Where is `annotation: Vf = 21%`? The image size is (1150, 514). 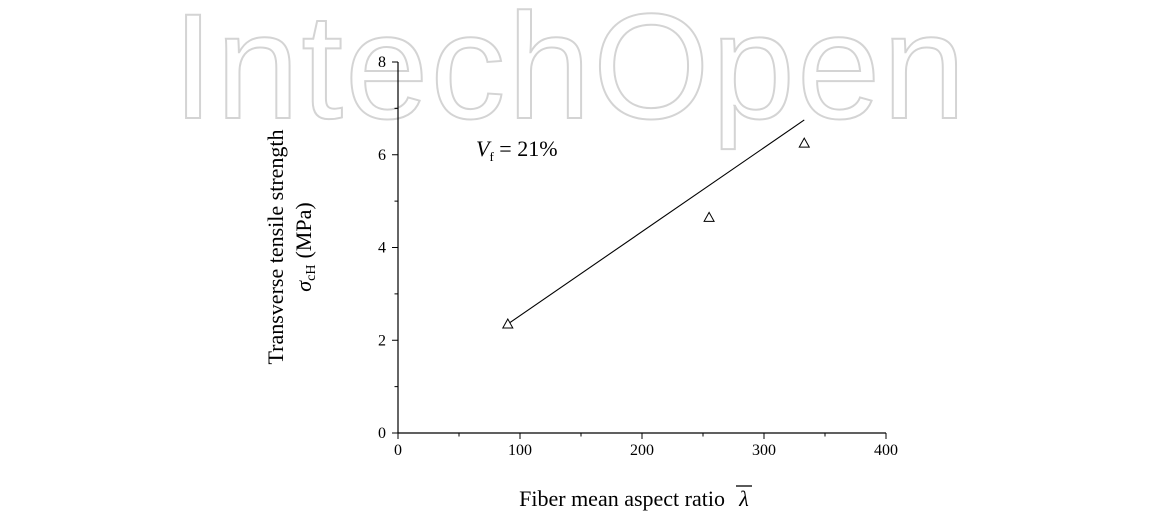 annotation: Vf = 21% is located at coordinates (517, 150).